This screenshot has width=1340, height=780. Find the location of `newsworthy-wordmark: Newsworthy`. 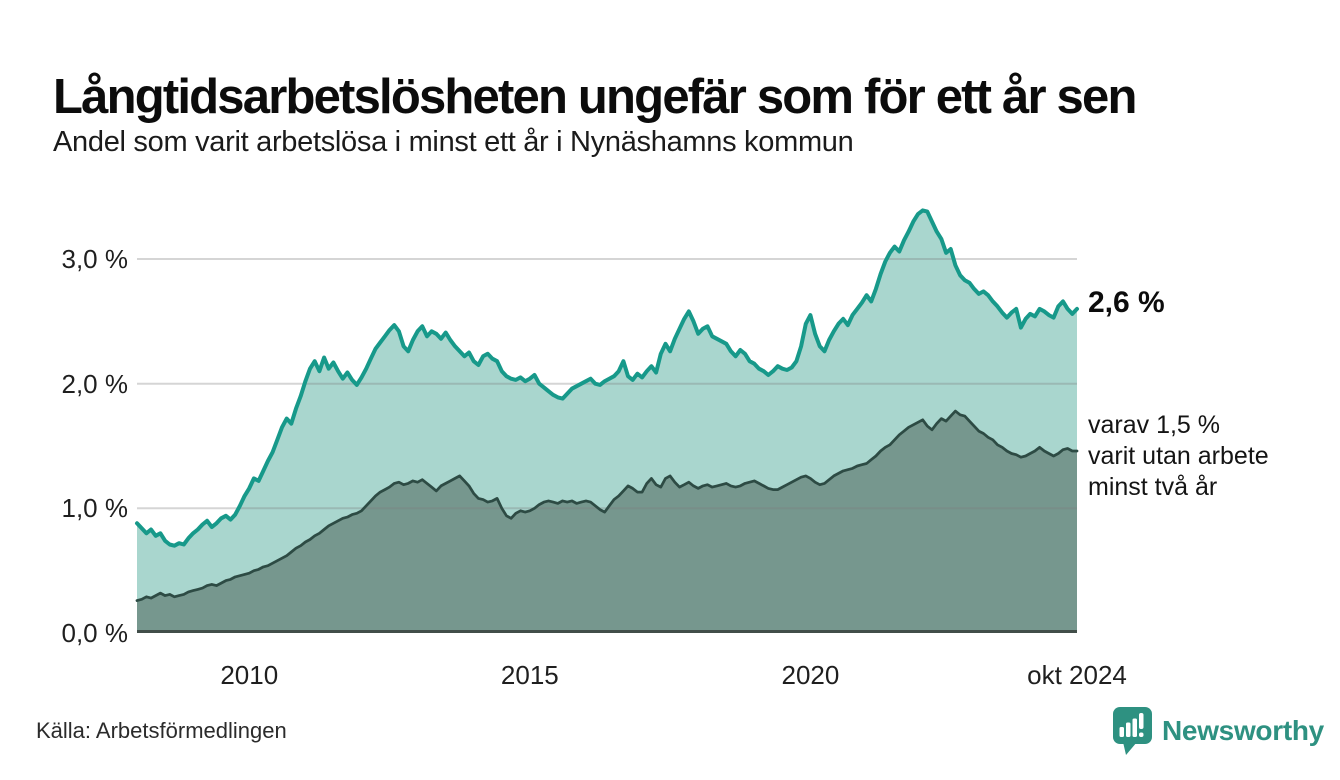

newsworthy-wordmark: Newsworthy is located at coordinates (1243, 730).